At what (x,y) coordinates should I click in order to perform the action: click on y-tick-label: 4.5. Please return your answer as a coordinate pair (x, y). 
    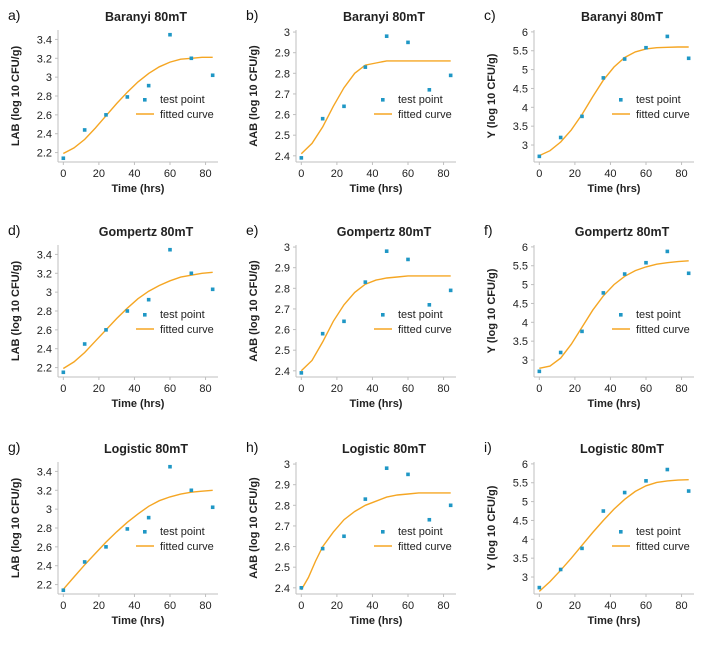
    Looking at the image, I should click on (520, 304).